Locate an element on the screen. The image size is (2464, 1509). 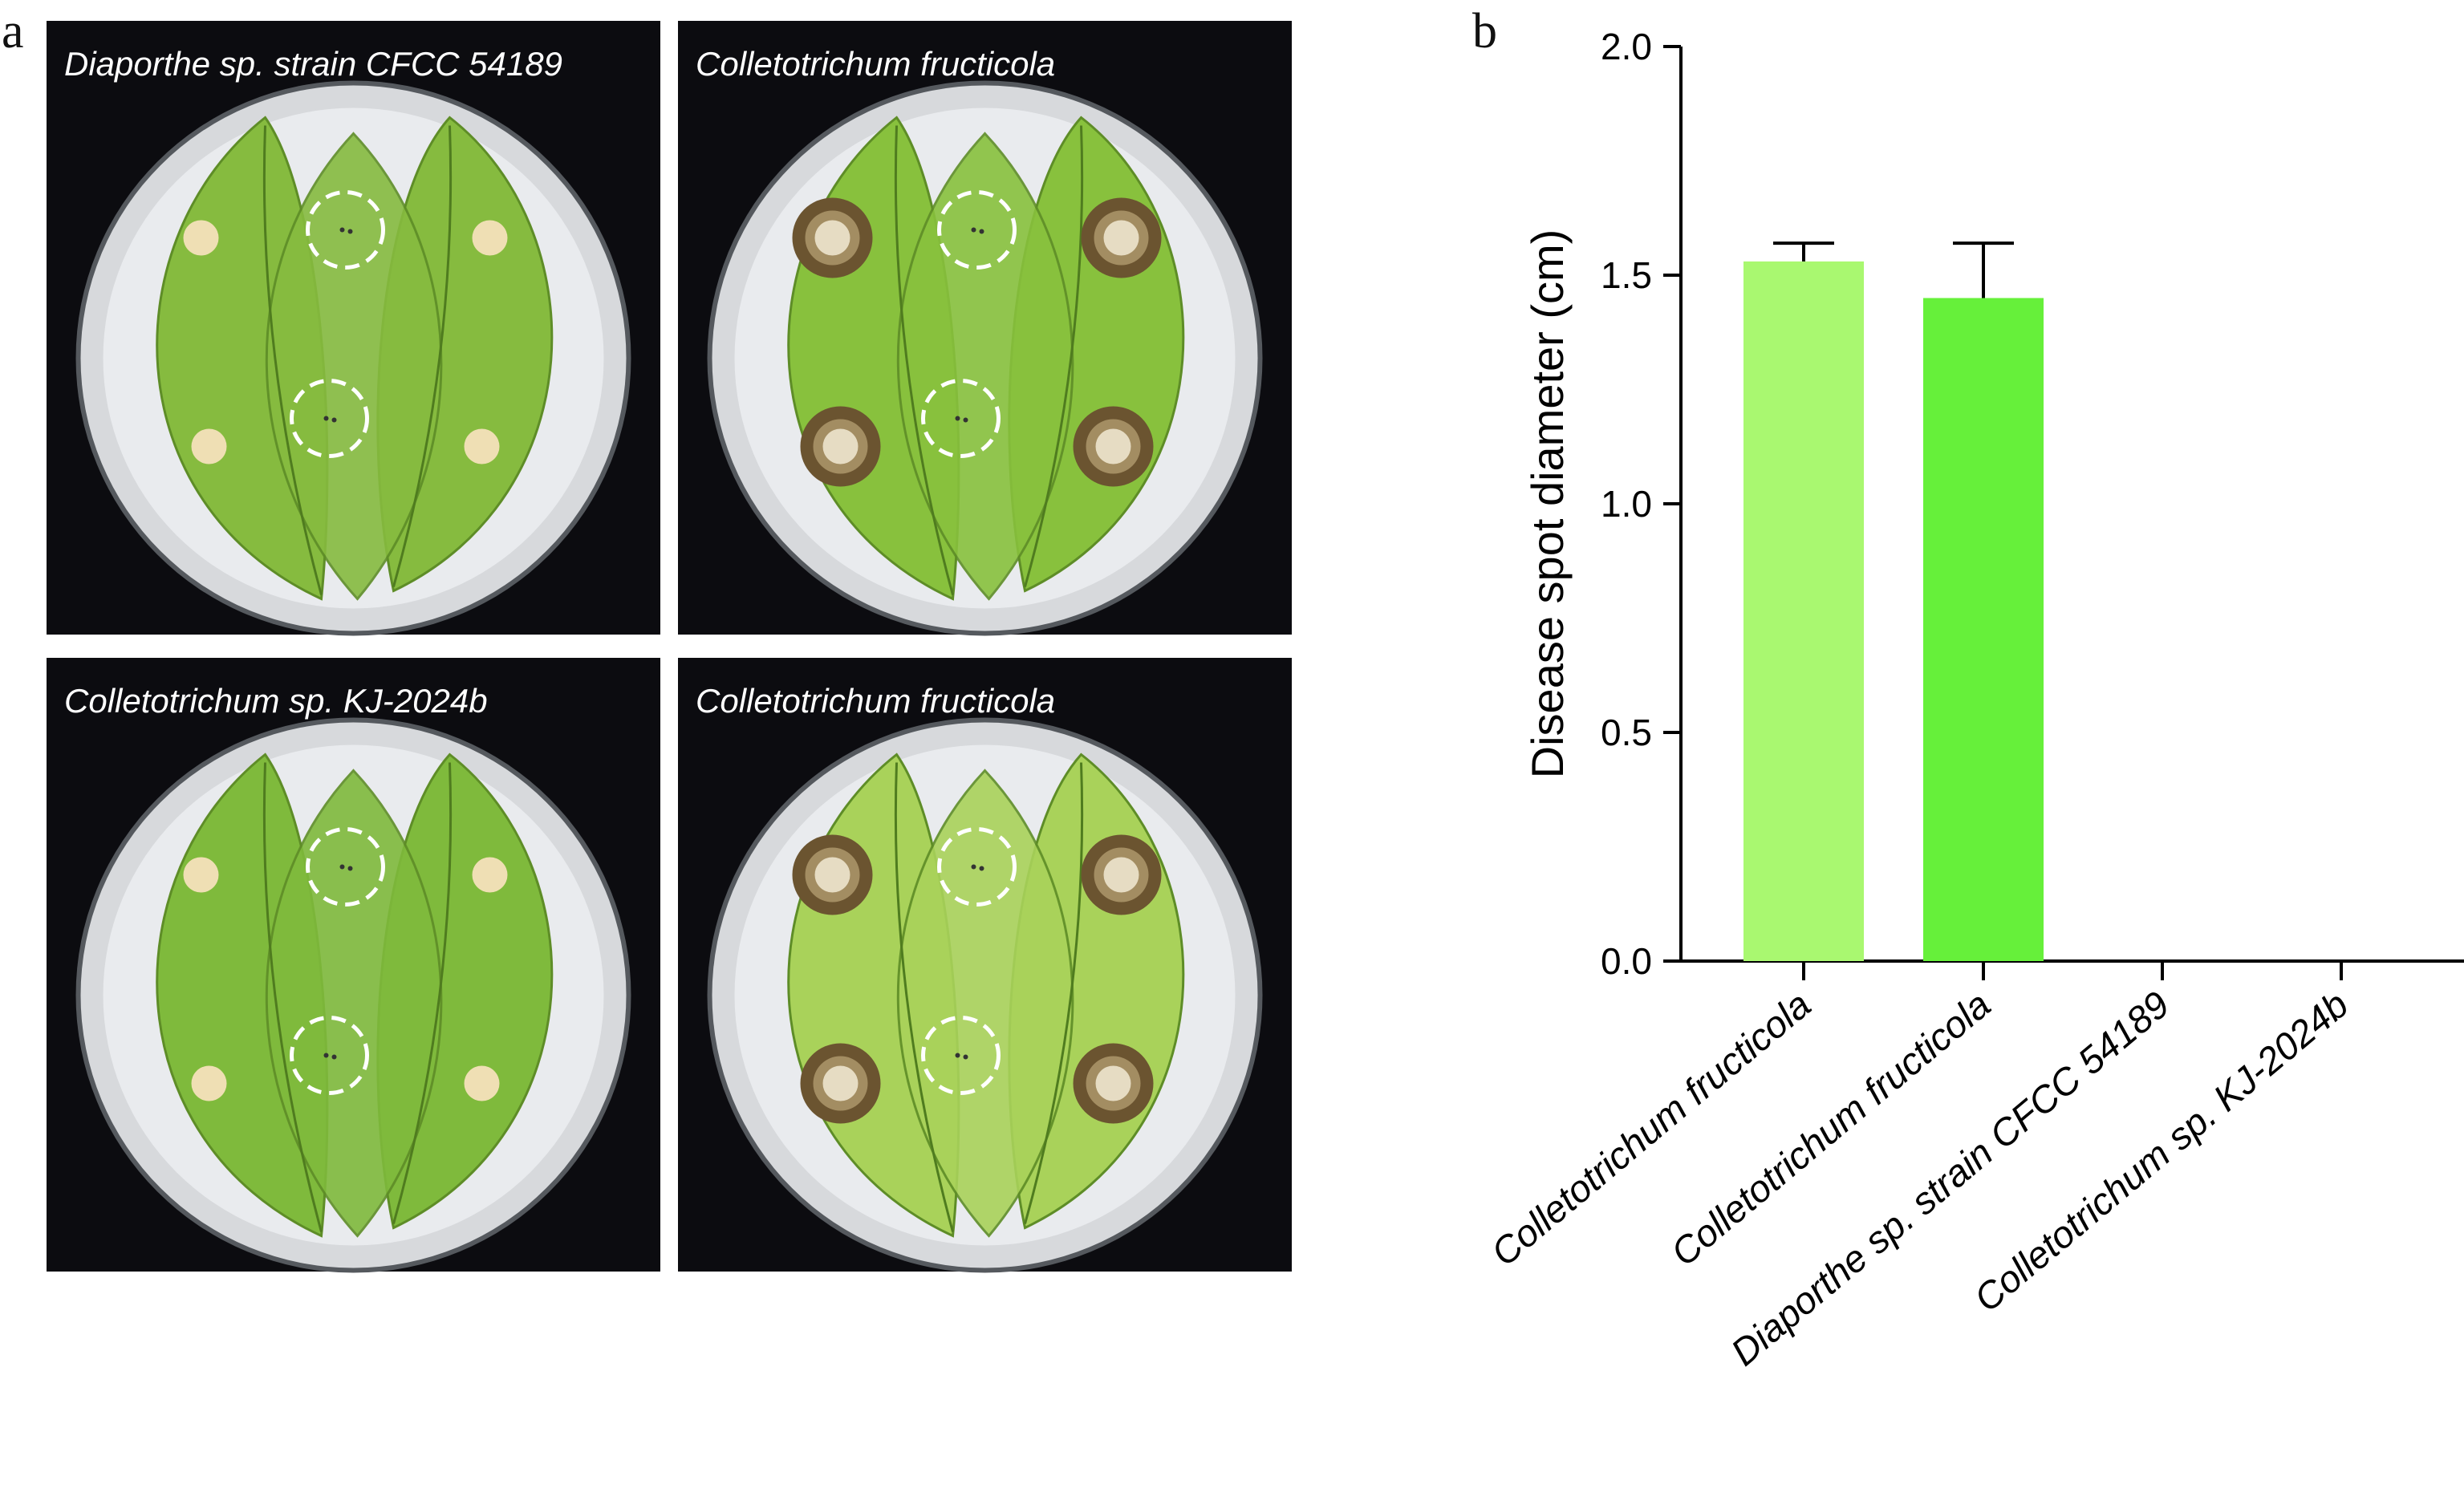
photo-panel-3: Colletotrichum sp. KJ-2024b is located at coordinates (353, 966).